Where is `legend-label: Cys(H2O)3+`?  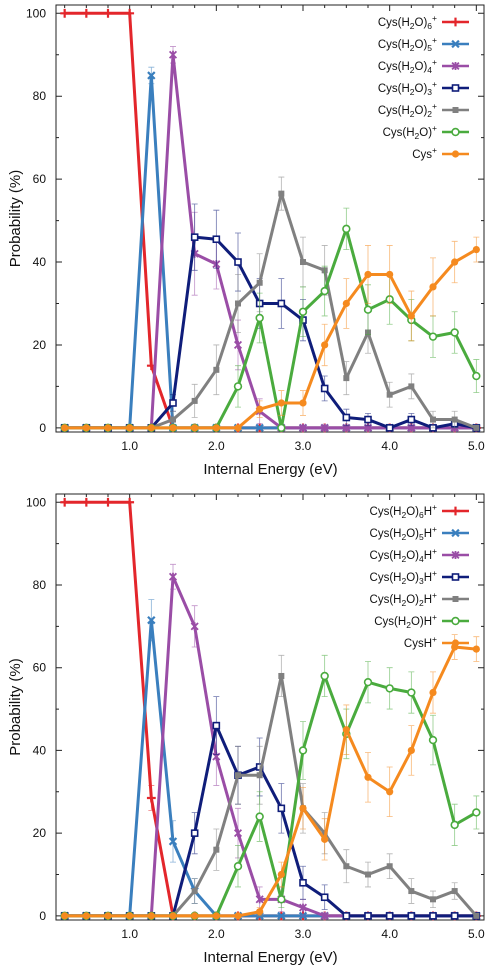
legend-label: Cys(H2O)3+ is located at coordinates (407, 88).